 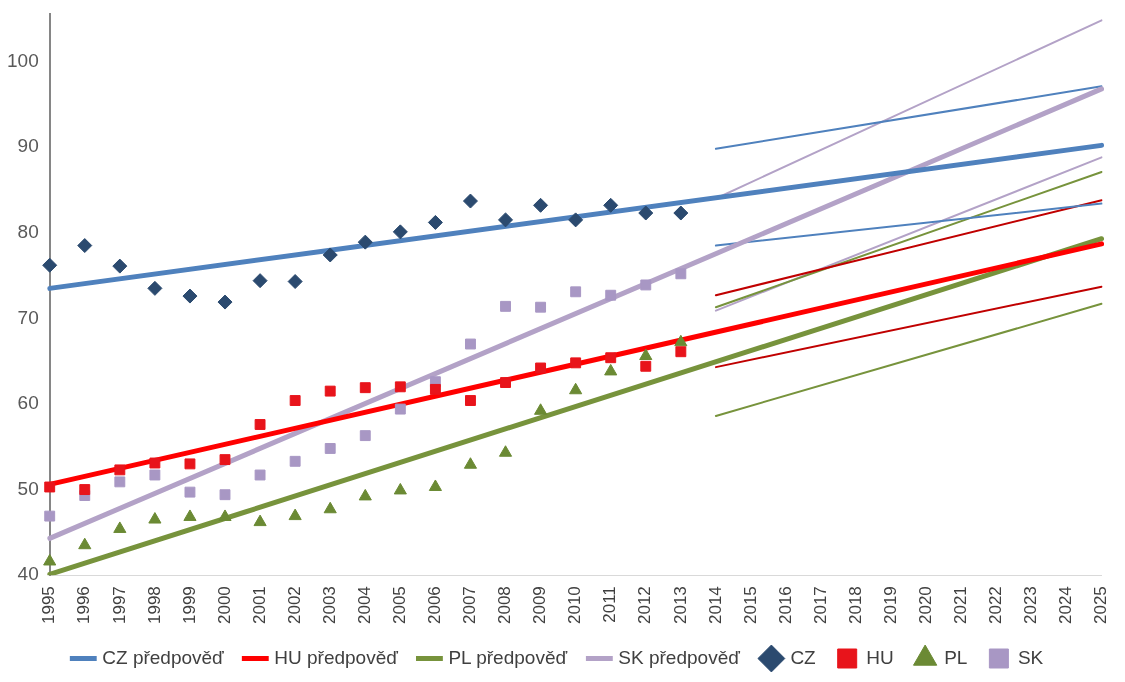 What do you see at coordinates (610, 604) in the screenshot?
I see `x-tick-label: 2011` at bounding box center [610, 604].